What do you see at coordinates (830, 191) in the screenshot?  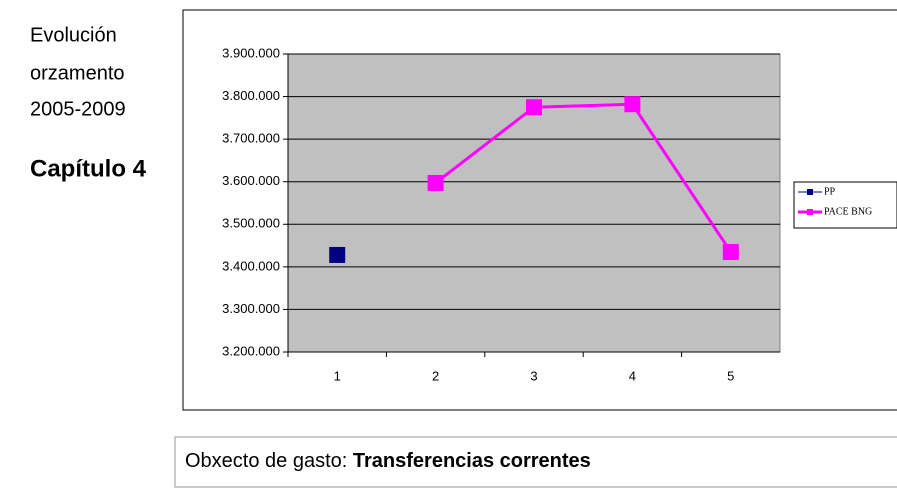 I see `legend-label: PP` at bounding box center [830, 191].